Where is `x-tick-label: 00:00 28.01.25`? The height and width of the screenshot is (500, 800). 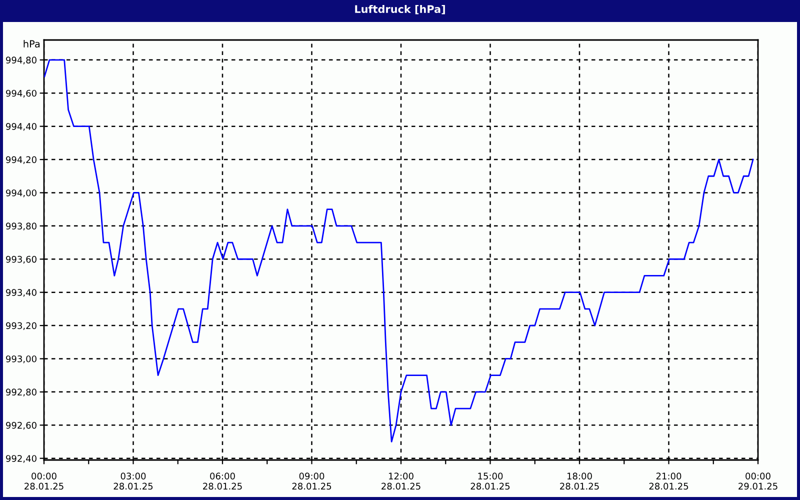
x-tick-label: 00:00 28.01.25 is located at coordinates (44, 481).